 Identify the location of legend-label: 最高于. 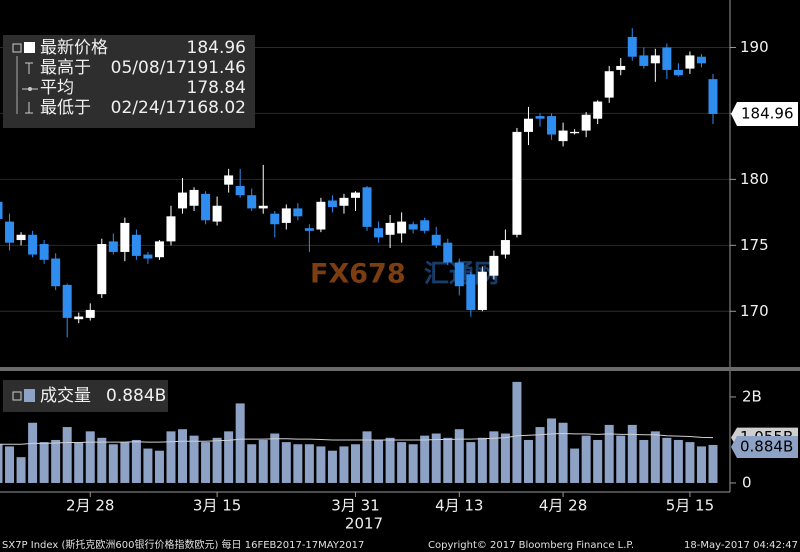
(65, 68).